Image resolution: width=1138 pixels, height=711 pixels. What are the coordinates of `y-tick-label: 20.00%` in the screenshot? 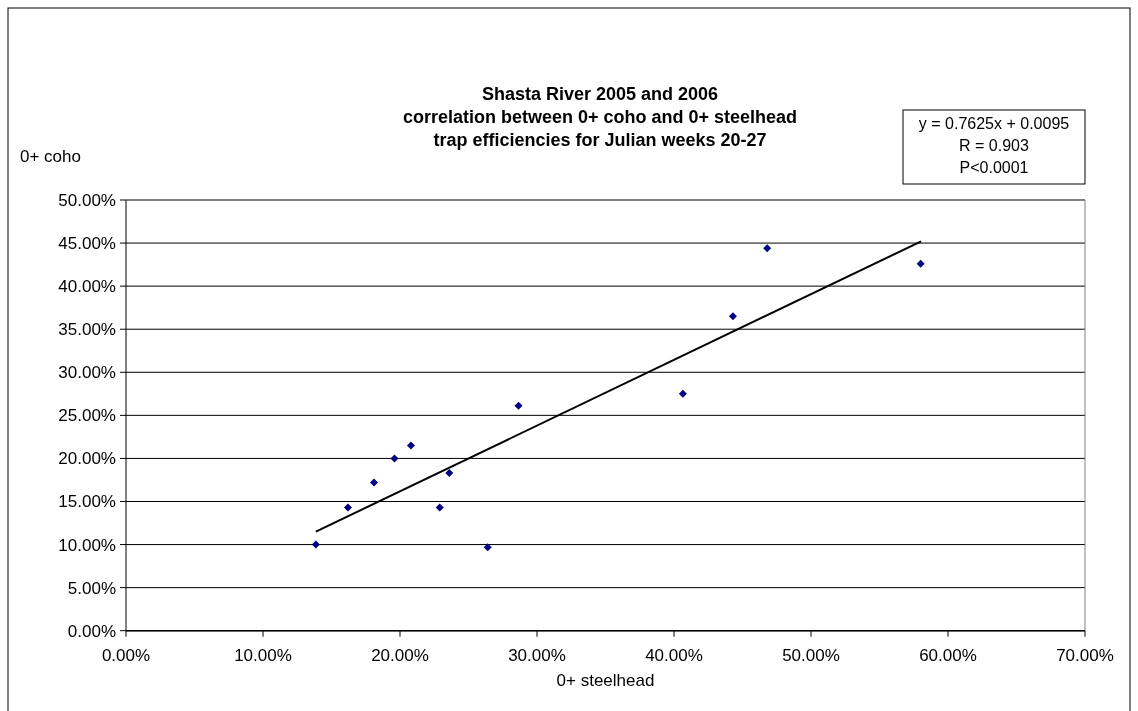 It's located at (87, 459).